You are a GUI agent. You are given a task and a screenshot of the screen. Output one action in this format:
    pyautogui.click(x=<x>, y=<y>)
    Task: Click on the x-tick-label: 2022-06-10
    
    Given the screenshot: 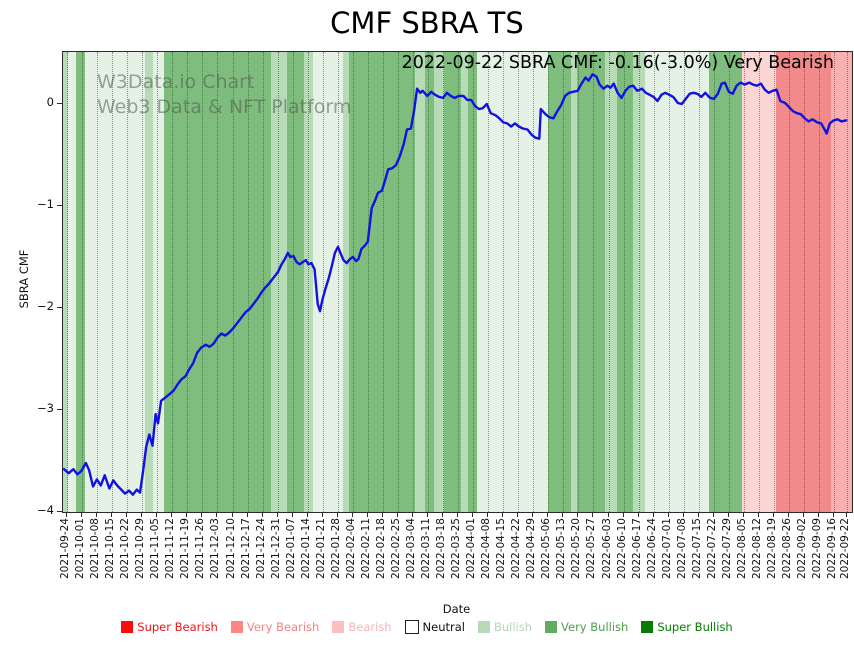 What is the action you would take?
    pyautogui.click(x=621, y=549)
    